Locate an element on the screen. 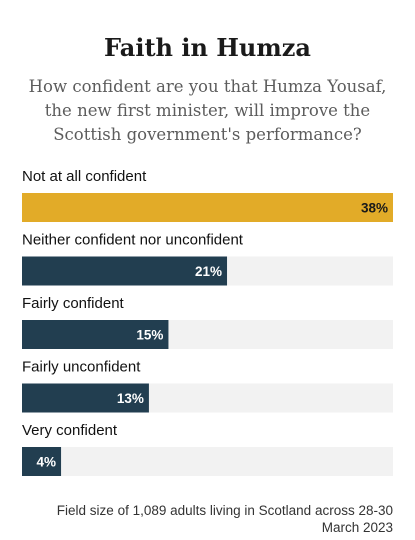  bar-value-label: 38% is located at coordinates (374, 208).